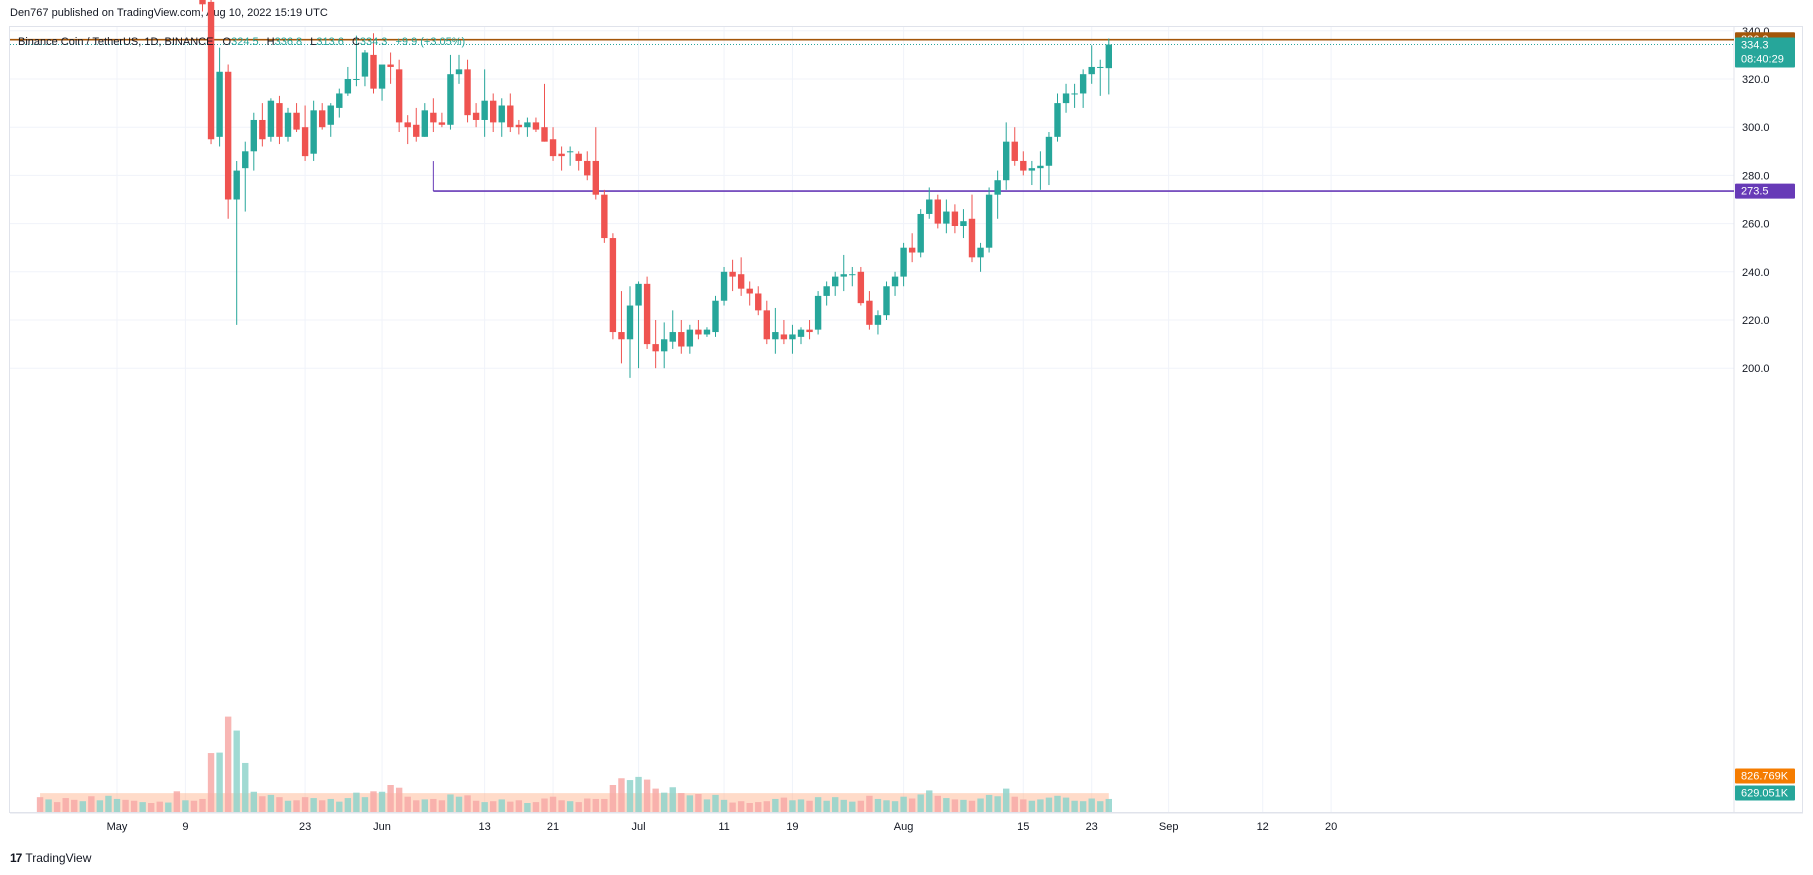 The width and height of the screenshot is (1813, 875). I want to click on y-tick-label: 300.0, so click(1756, 128).